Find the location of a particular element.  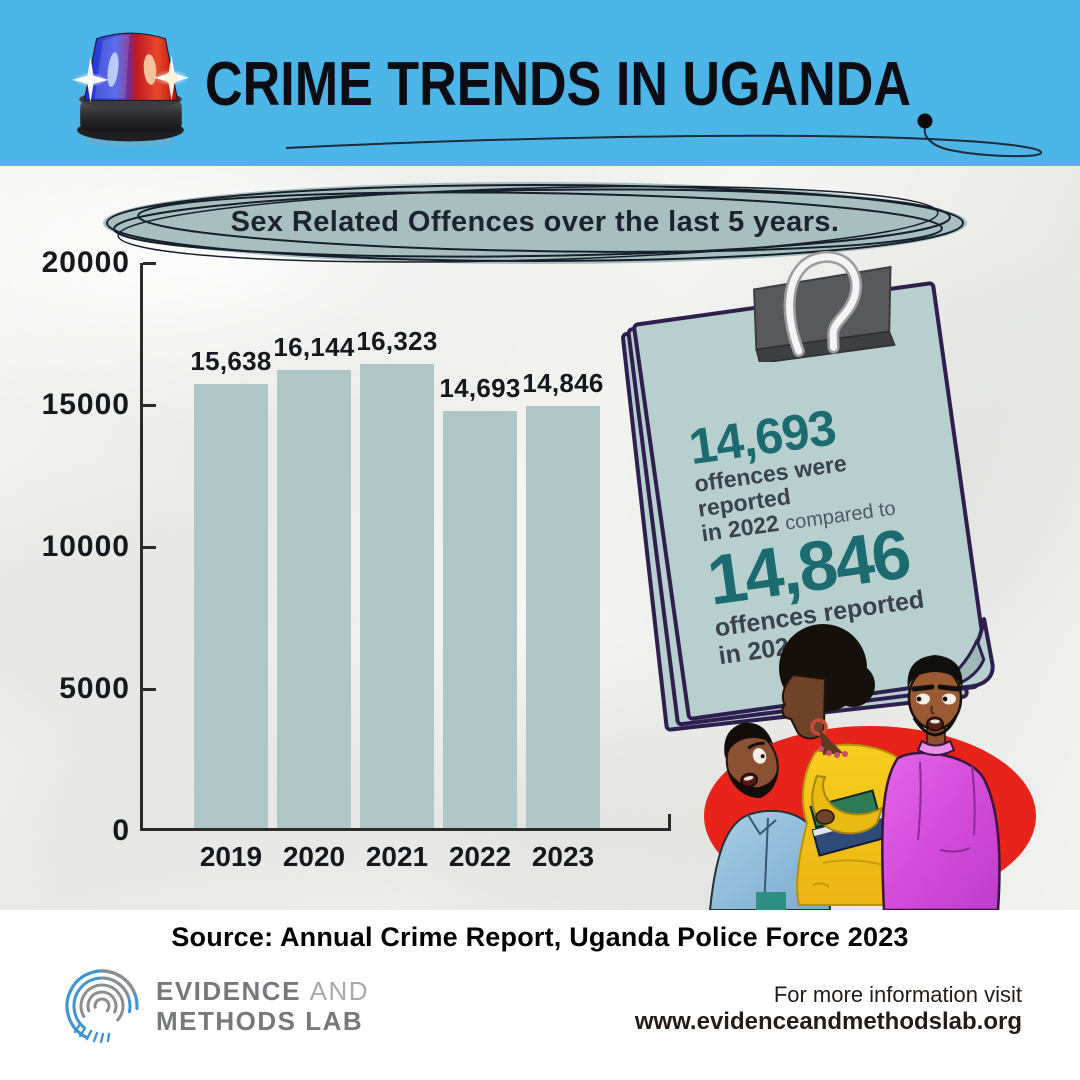

bar-group-2021: 16,323 2021 is located at coordinates (396, 599).